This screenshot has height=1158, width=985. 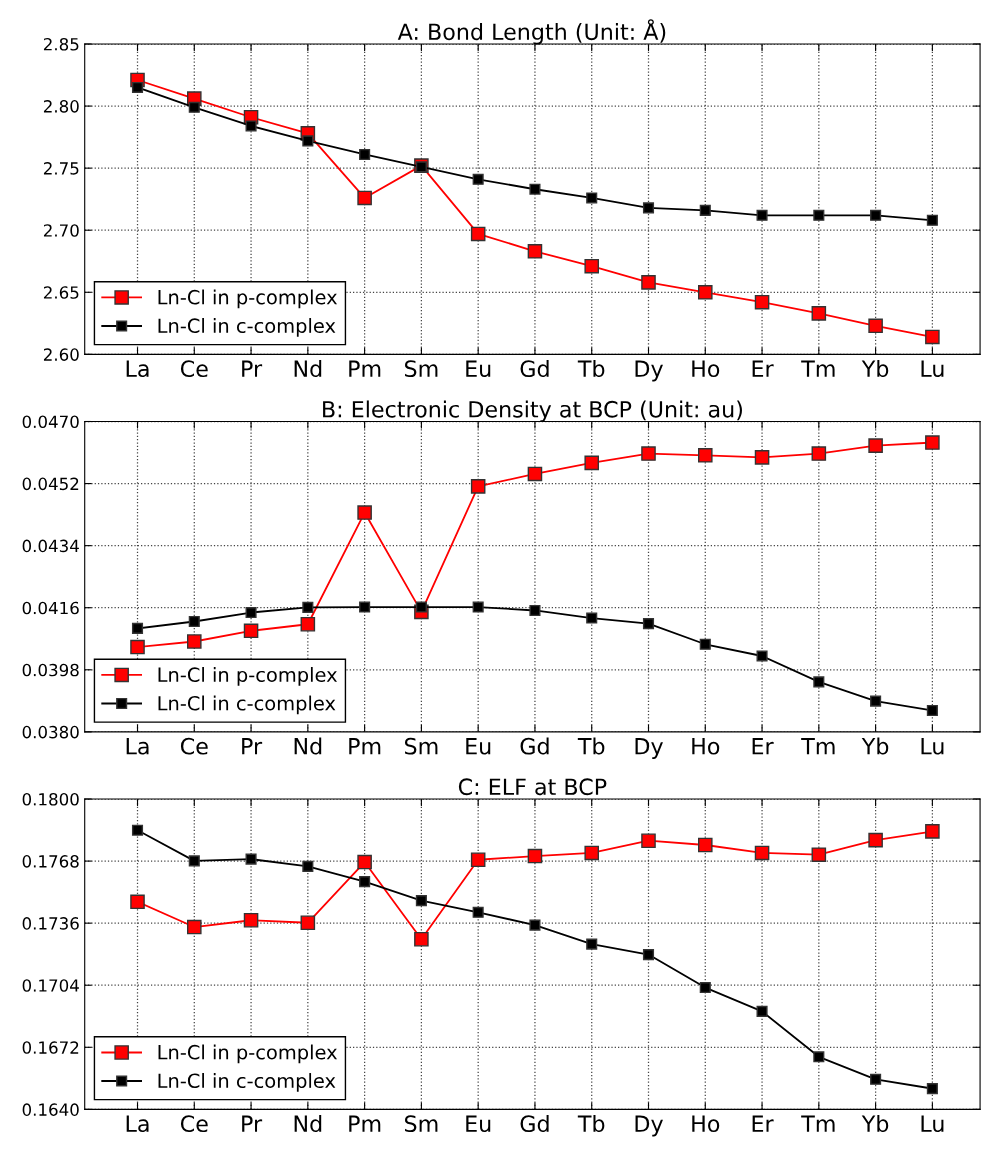 I want to click on chart-title: C: ELF at BCP, so click(x=532, y=787).